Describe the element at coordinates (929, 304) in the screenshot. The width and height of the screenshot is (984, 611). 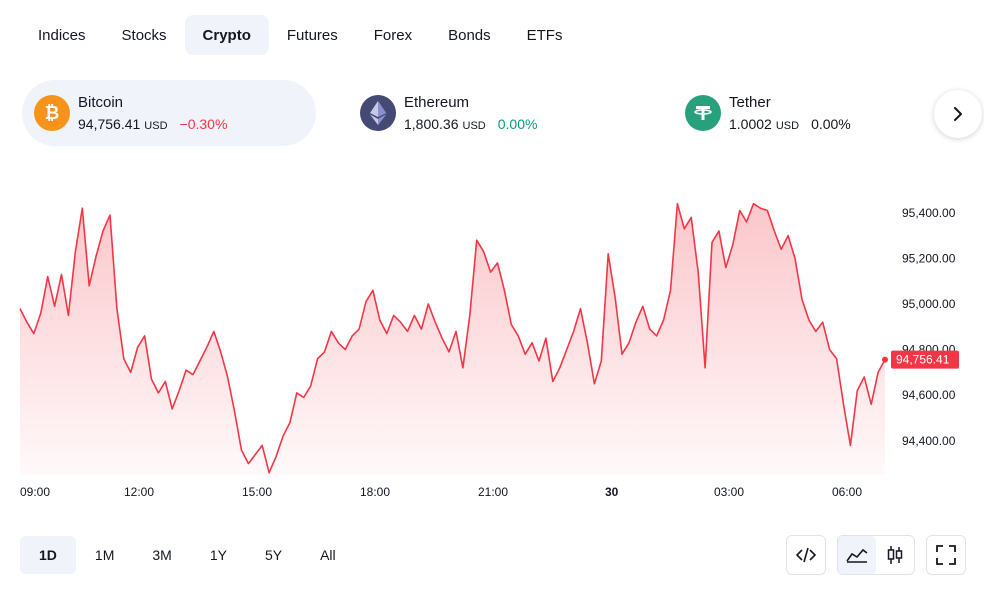
I see `y-tick-label: 95,000.00` at that location.